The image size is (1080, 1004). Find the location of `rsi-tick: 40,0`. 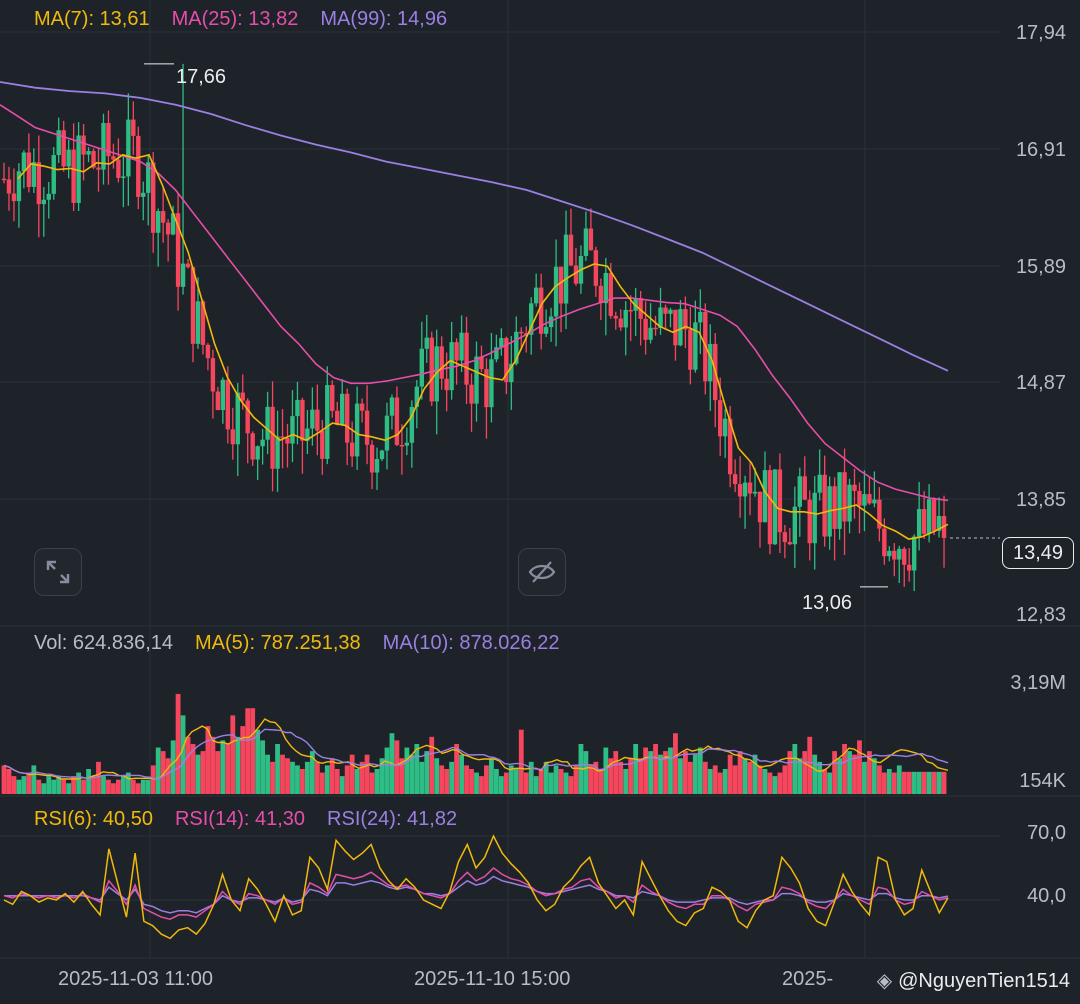

rsi-tick: 40,0 is located at coordinates (1046, 896).